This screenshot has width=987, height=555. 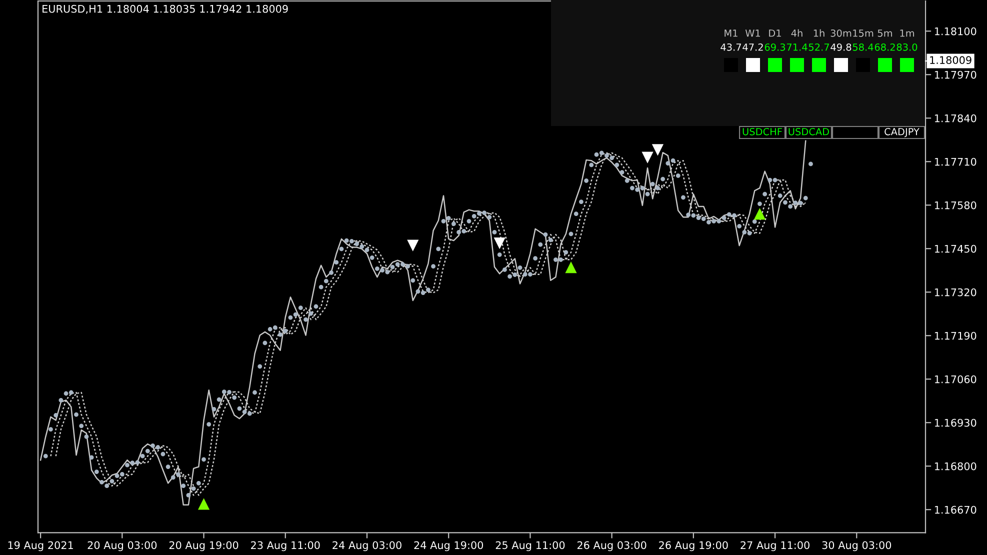 I want to click on annotation: 49.8, so click(x=841, y=47).